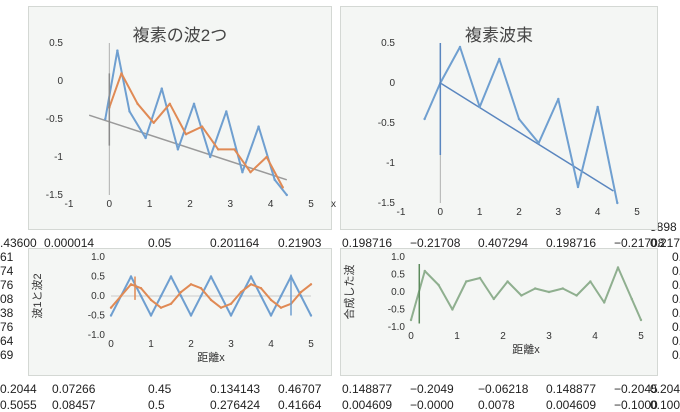 The width and height of the screenshot is (680, 412). Describe the element at coordinates (526, 349) in the screenshot. I see `x-axis-title: 距離x` at that location.